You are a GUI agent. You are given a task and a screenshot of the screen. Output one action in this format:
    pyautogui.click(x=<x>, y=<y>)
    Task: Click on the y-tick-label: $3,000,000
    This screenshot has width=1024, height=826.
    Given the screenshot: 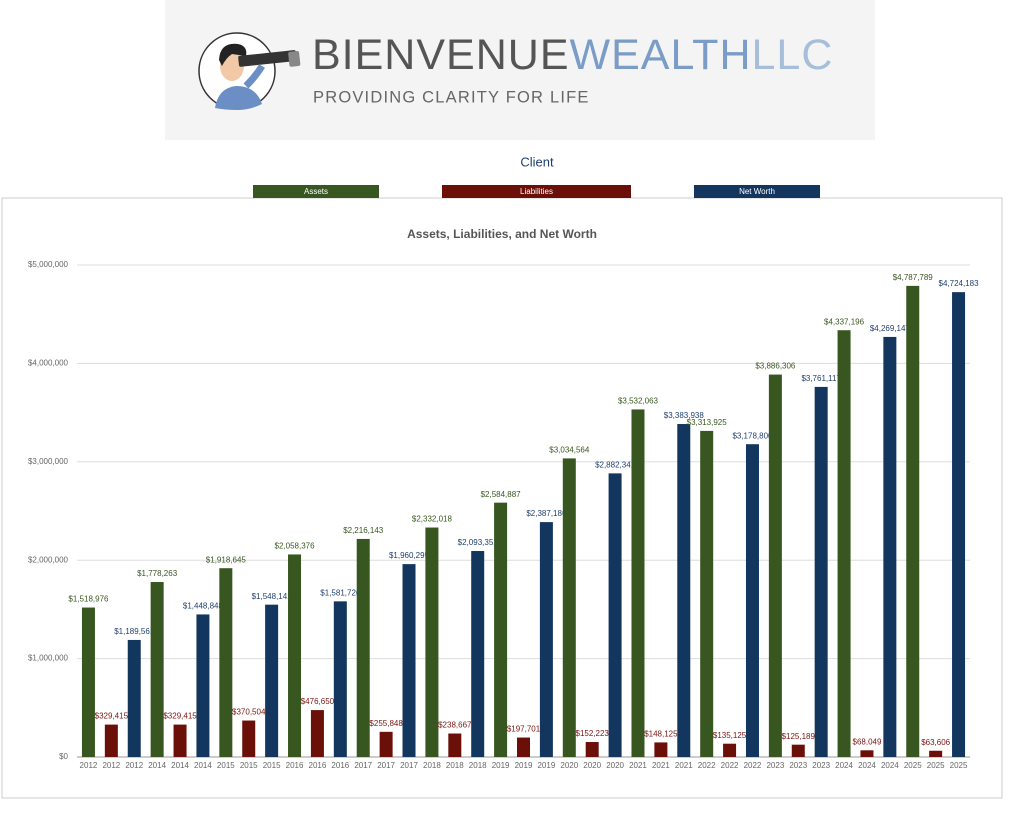 What is the action you would take?
    pyautogui.click(x=48, y=461)
    